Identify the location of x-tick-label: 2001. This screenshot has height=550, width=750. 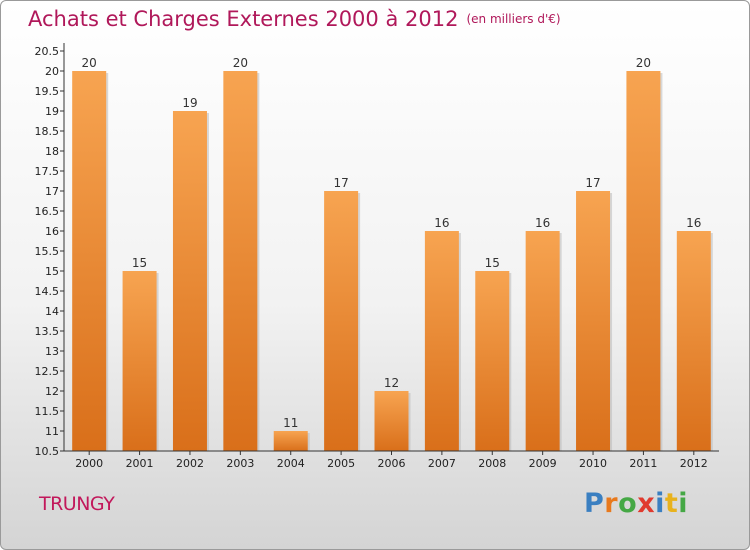
(140, 463).